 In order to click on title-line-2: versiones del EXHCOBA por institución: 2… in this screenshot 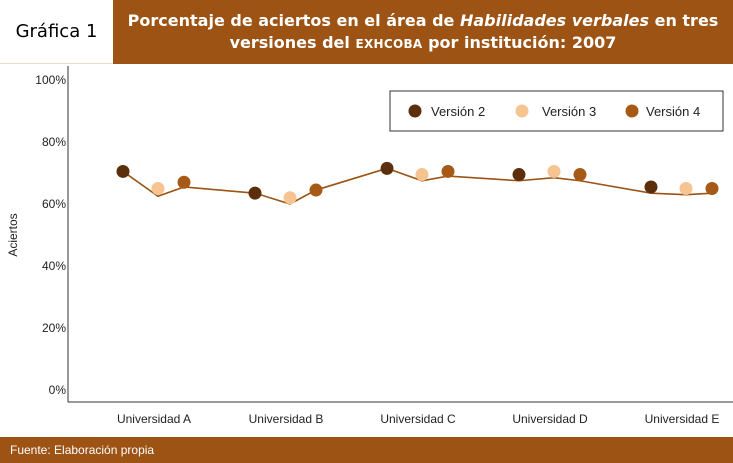, I will do `click(423, 43)`.